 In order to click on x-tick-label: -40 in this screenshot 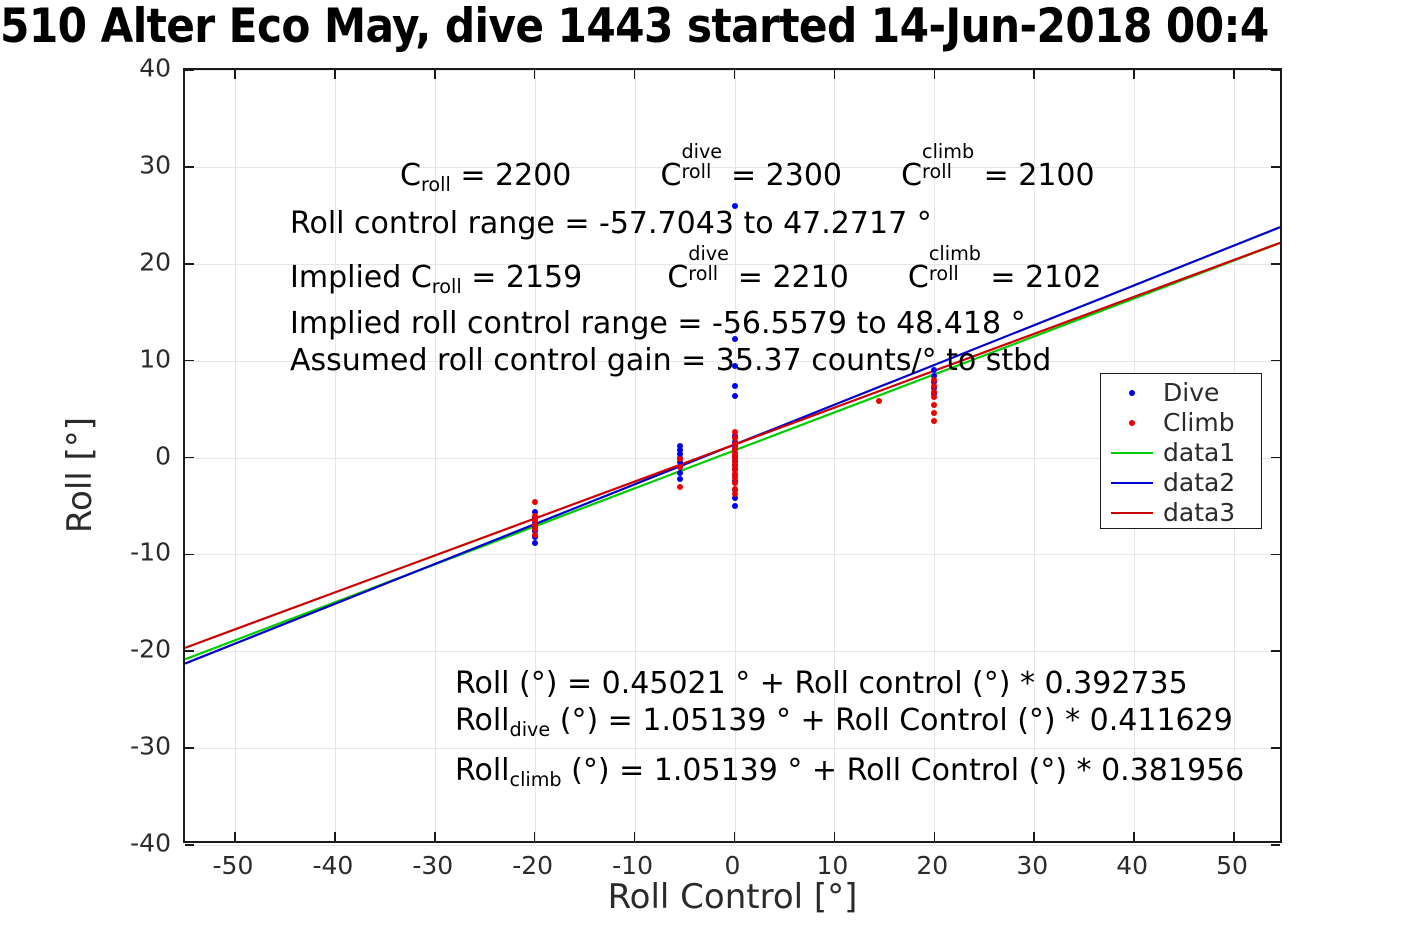, I will do `click(333, 865)`.